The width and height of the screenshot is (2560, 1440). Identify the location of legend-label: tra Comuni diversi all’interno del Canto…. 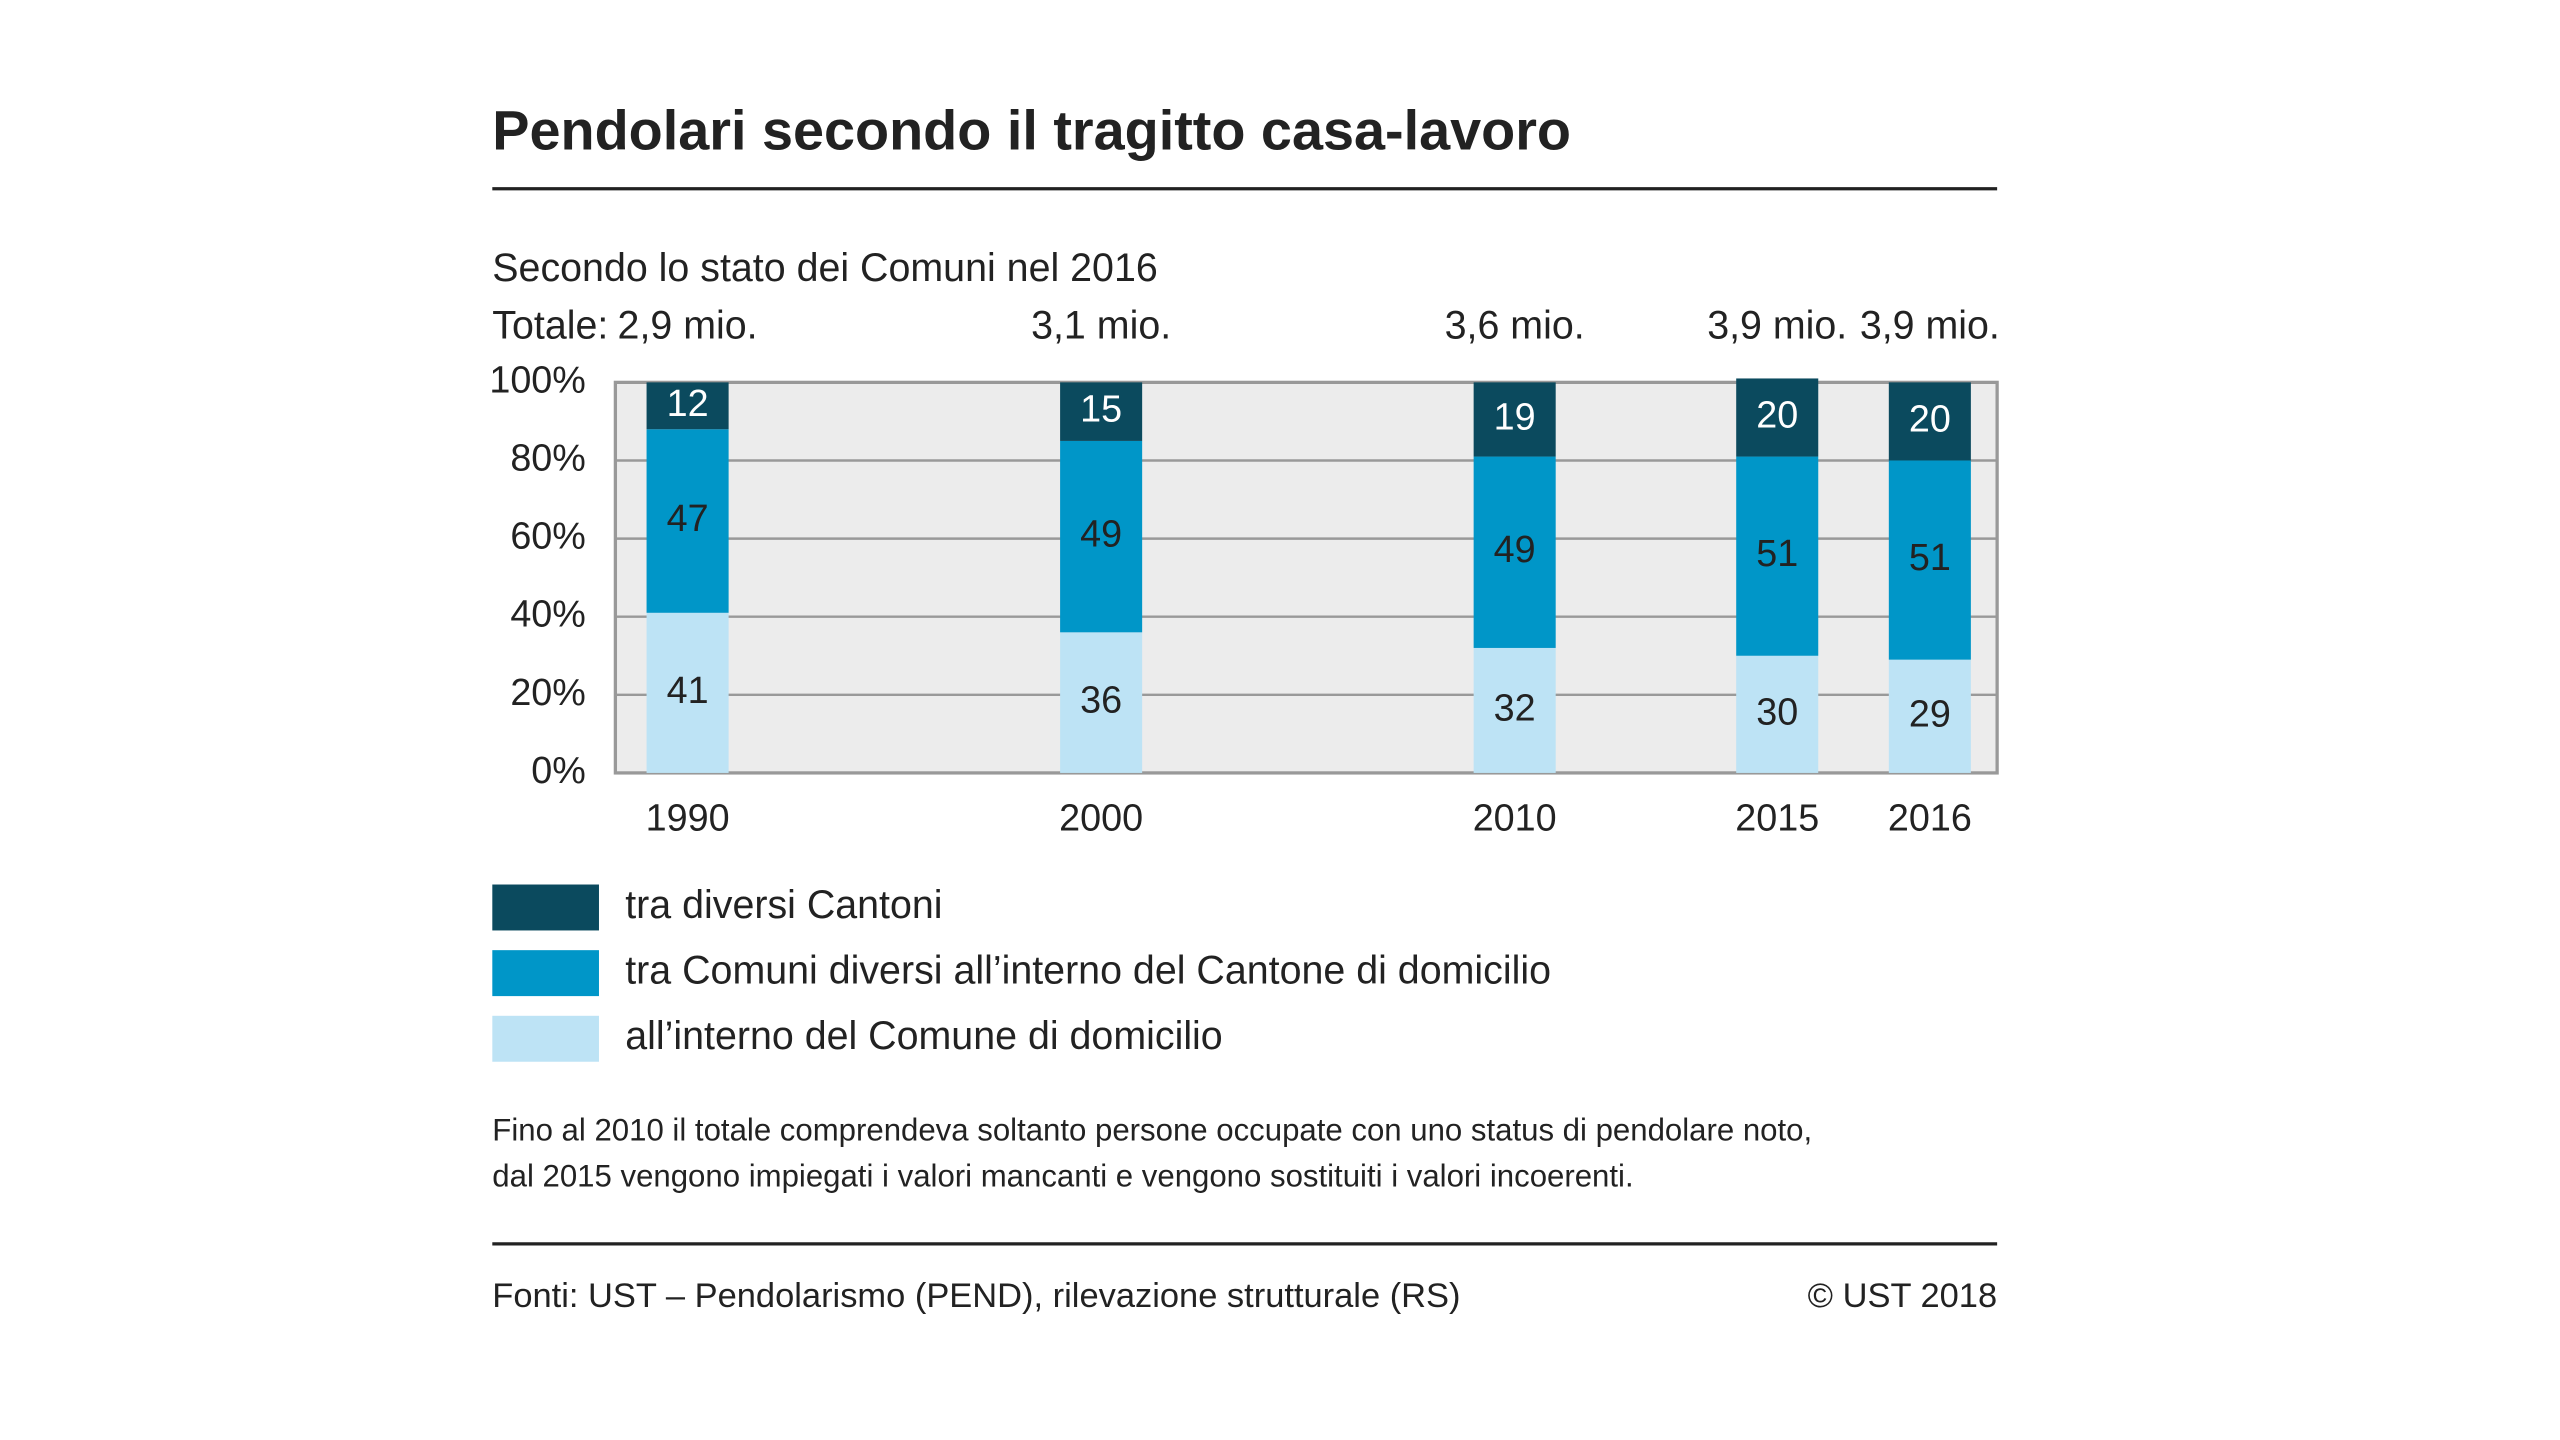
(1088, 971).